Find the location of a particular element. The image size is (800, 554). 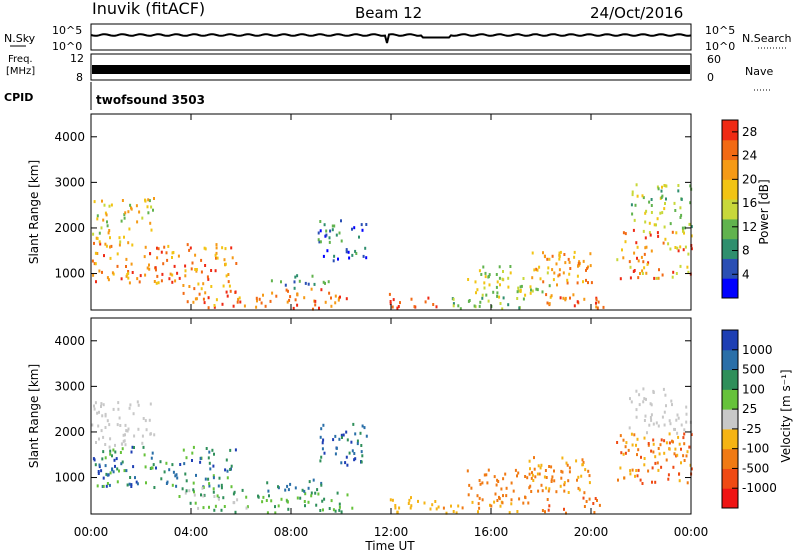

power-ylabel: Slant Range [km] is located at coordinates (34, 212).